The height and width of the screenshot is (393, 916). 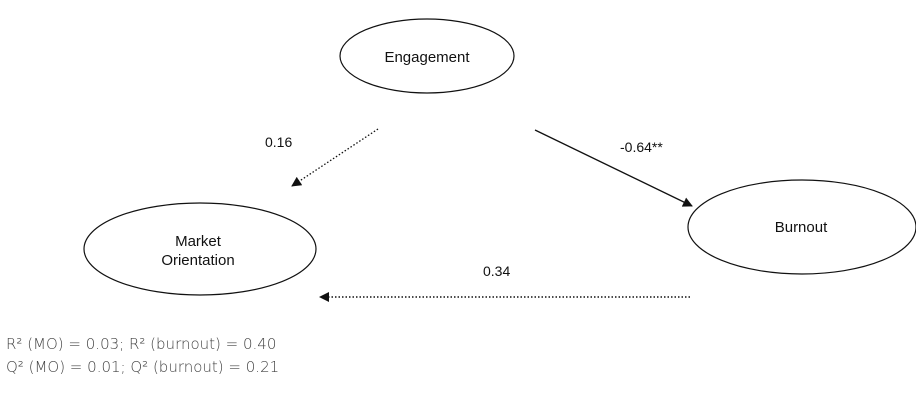 I want to click on coef-engagement-to-burnout: -0.64**, so click(x=641, y=147).